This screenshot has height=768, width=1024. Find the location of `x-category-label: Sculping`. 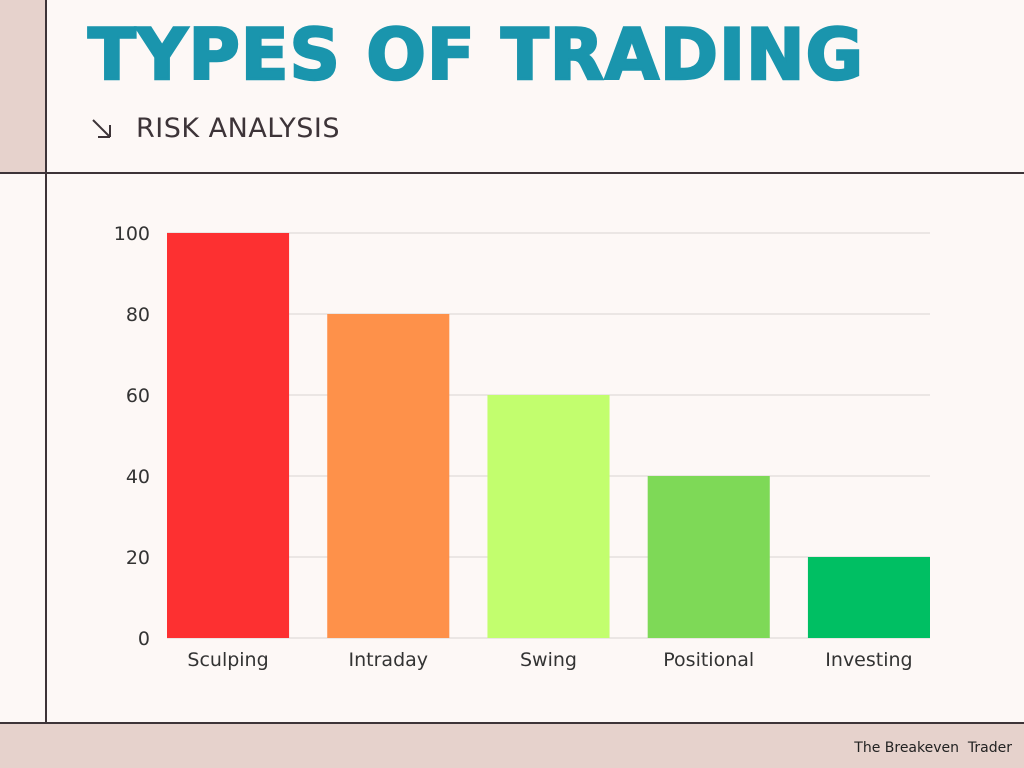

x-category-label: Sculping is located at coordinates (227, 660).